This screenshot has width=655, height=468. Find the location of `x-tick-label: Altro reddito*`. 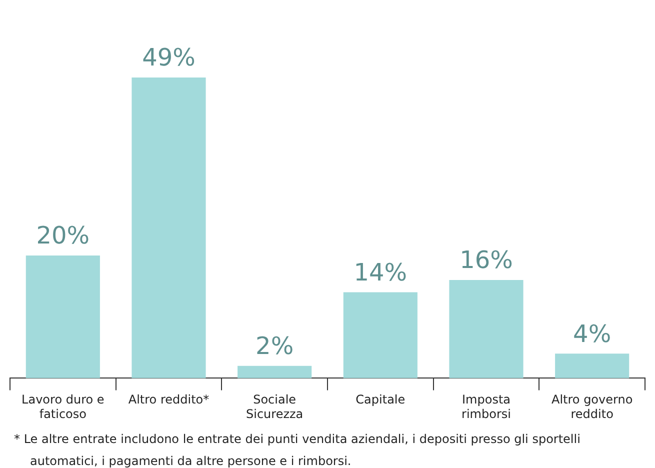

x-tick-label: Altro reddito* is located at coordinates (169, 399).